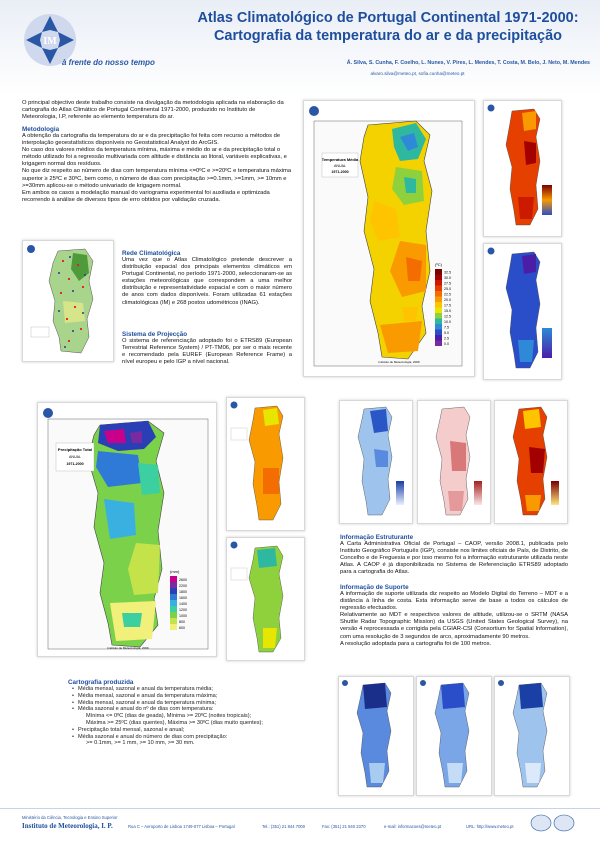  I want to click on precip-days-1mm-thumbnail, so click(454, 736).